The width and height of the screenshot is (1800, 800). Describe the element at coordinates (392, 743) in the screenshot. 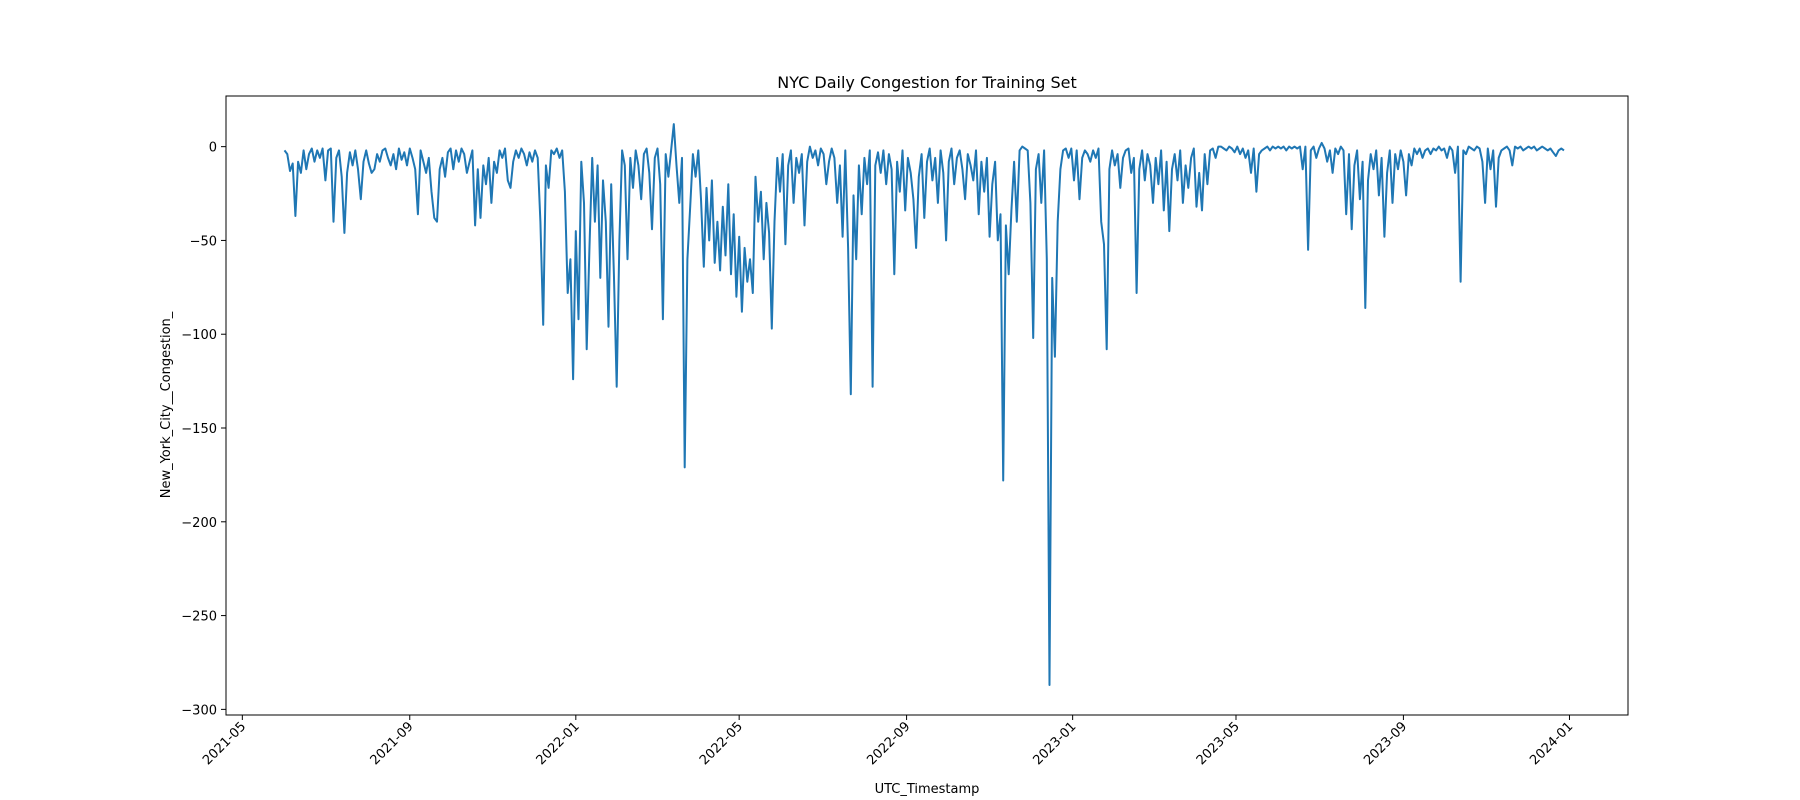

I see `x-tick-label: 2021-09` at that location.